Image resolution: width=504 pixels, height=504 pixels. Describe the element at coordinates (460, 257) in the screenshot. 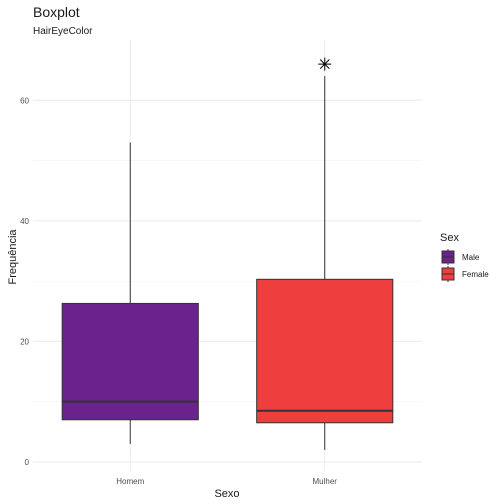

I see `legend-item-male: Male` at that location.